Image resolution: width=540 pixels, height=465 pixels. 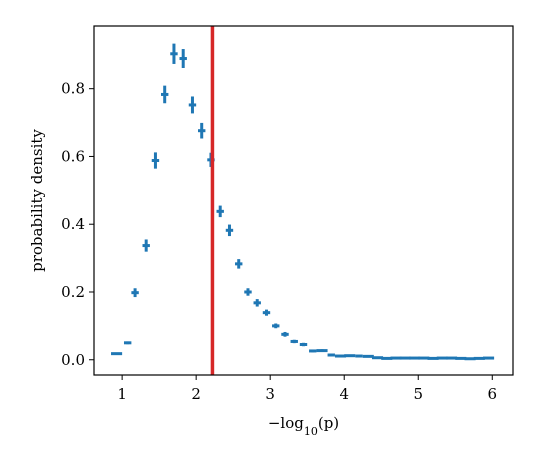 What do you see at coordinates (344, 394) in the screenshot?
I see `x-tick-label: 4` at bounding box center [344, 394].